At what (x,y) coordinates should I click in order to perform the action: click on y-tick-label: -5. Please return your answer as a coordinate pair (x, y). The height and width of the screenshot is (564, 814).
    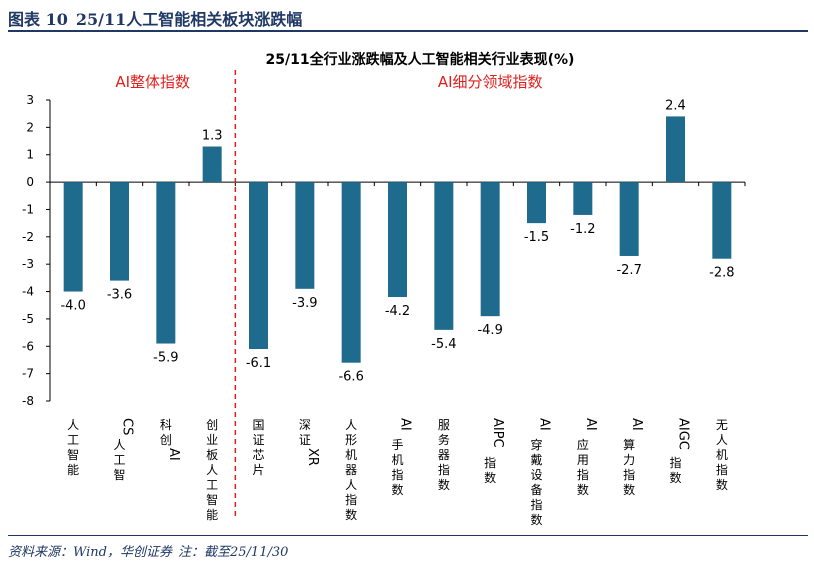
    Looking at the image, I should click on (28, 319).